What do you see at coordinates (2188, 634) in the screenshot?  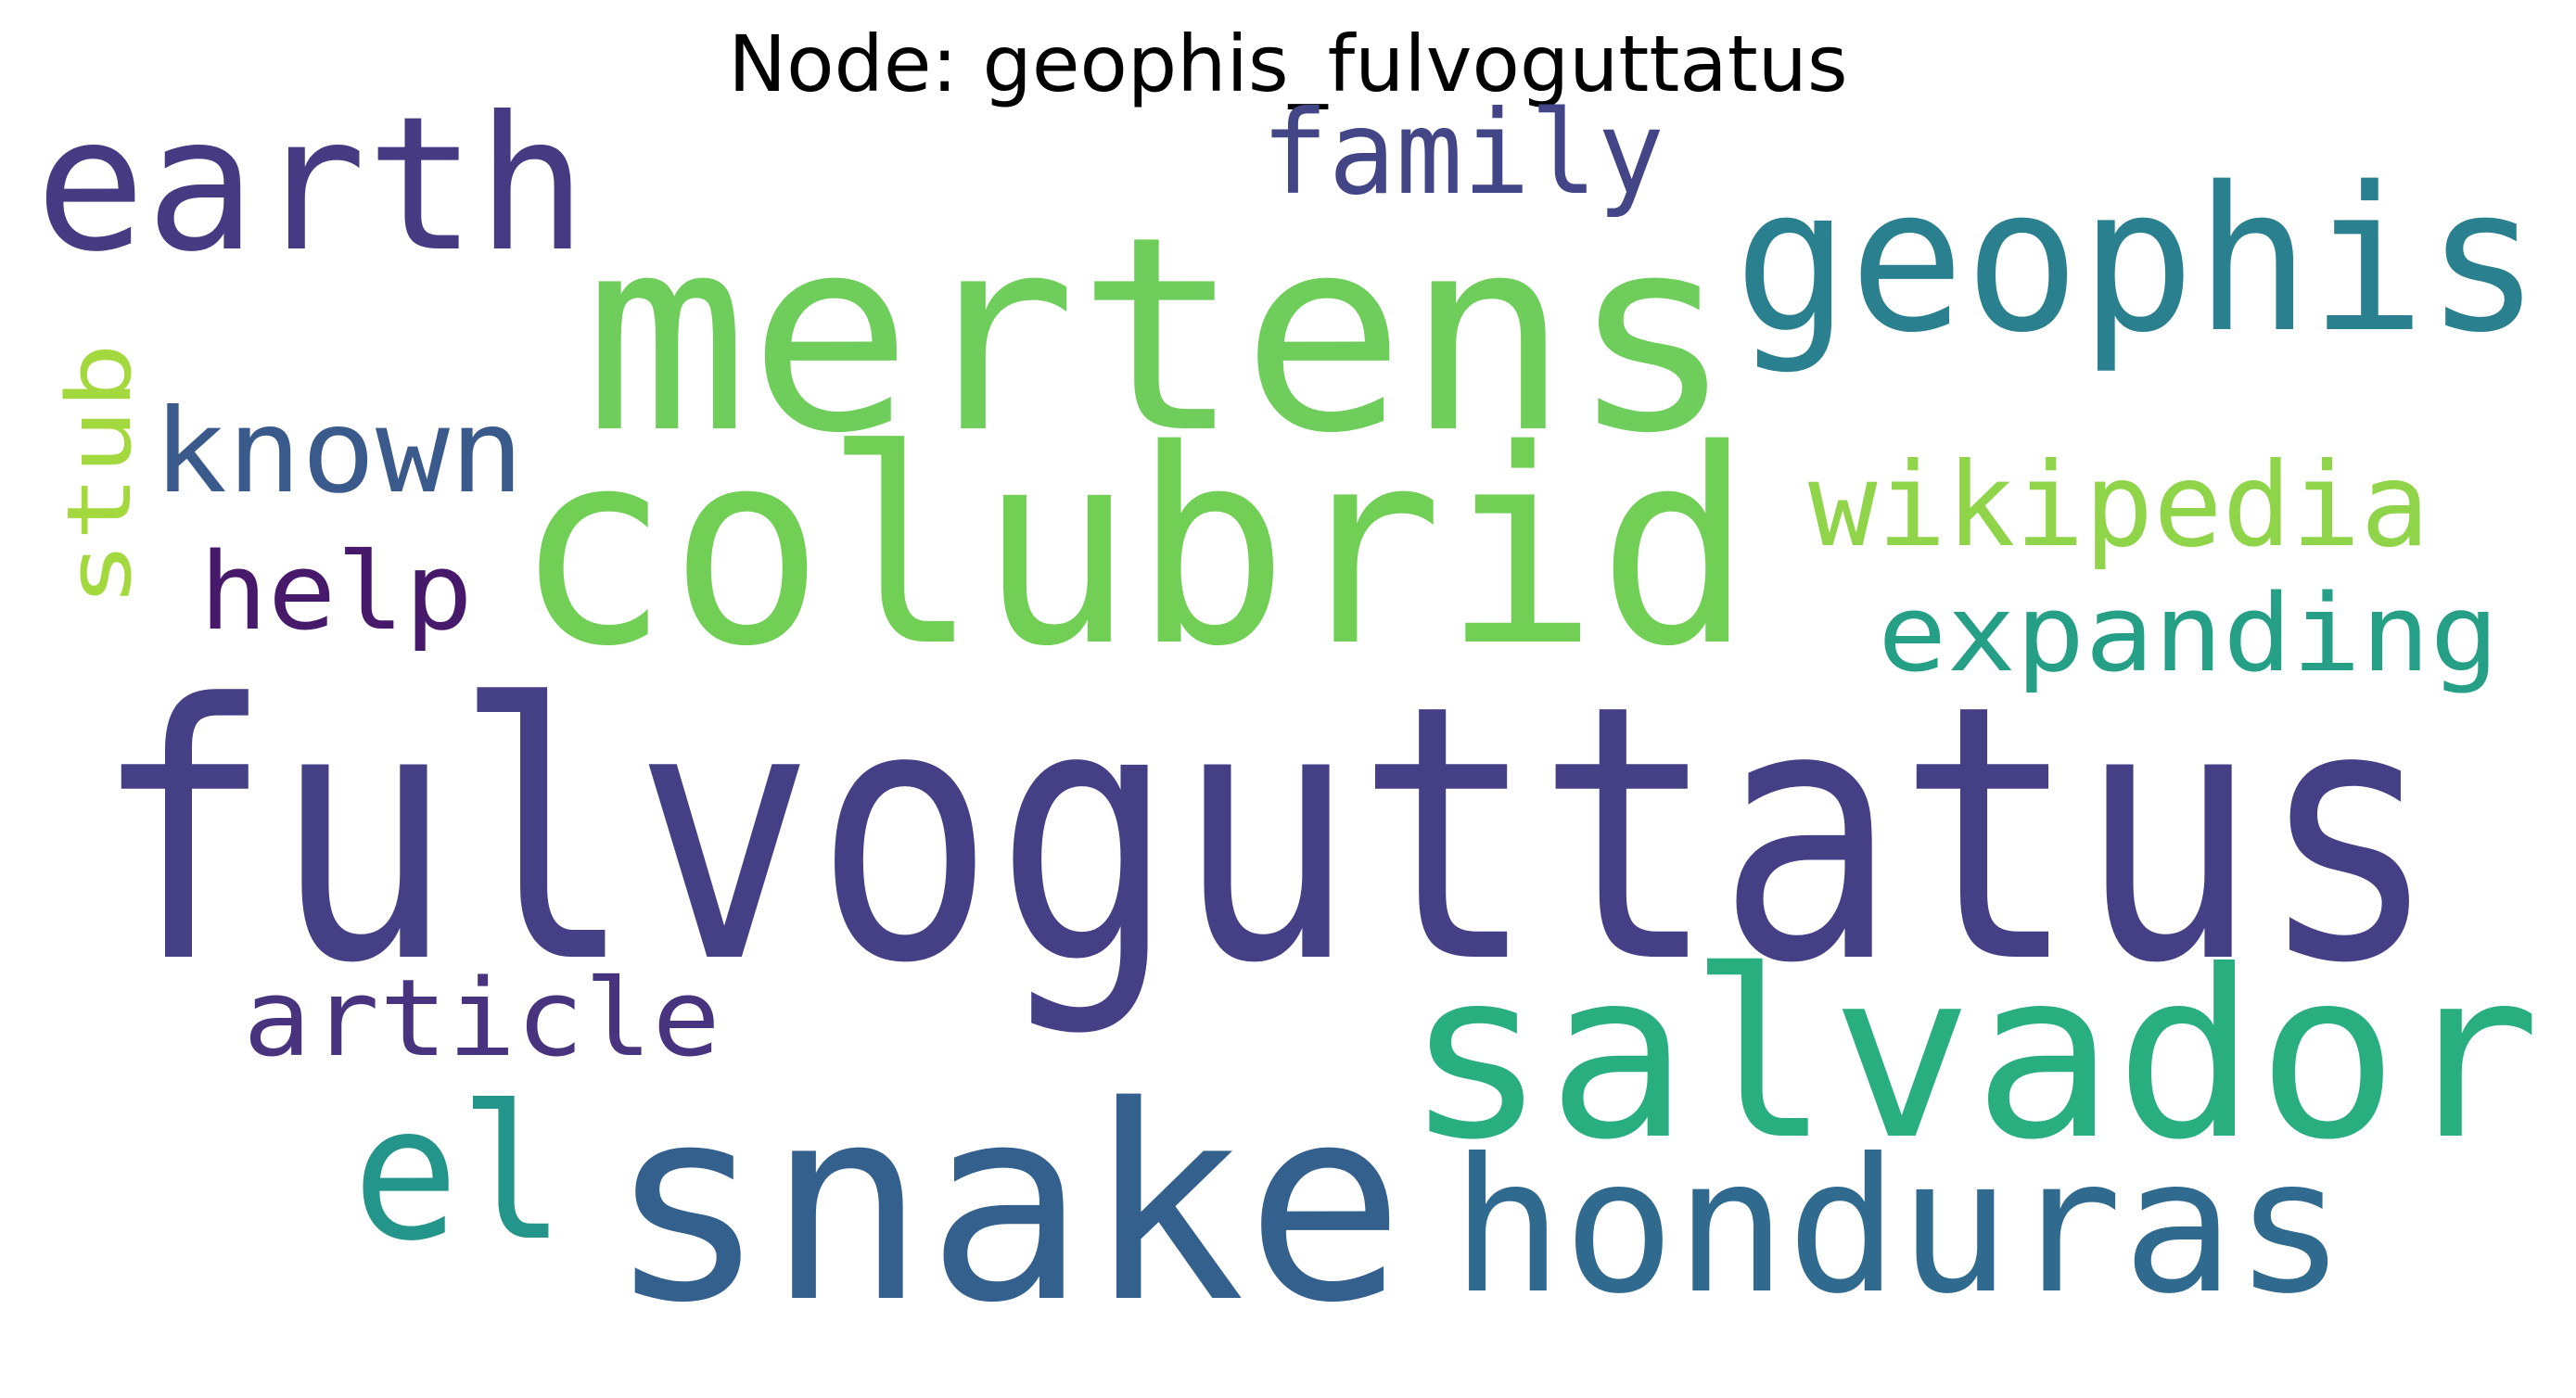 I see `word-expanding: expanding` at bounding box center [2188, 634].